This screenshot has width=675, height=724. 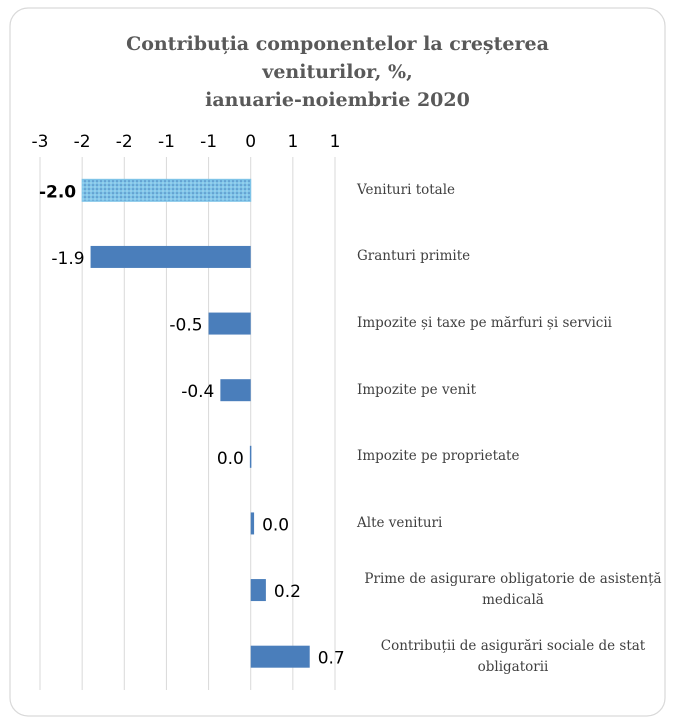 I want to click on value-label: 0.2, so click(x=287, y=592).